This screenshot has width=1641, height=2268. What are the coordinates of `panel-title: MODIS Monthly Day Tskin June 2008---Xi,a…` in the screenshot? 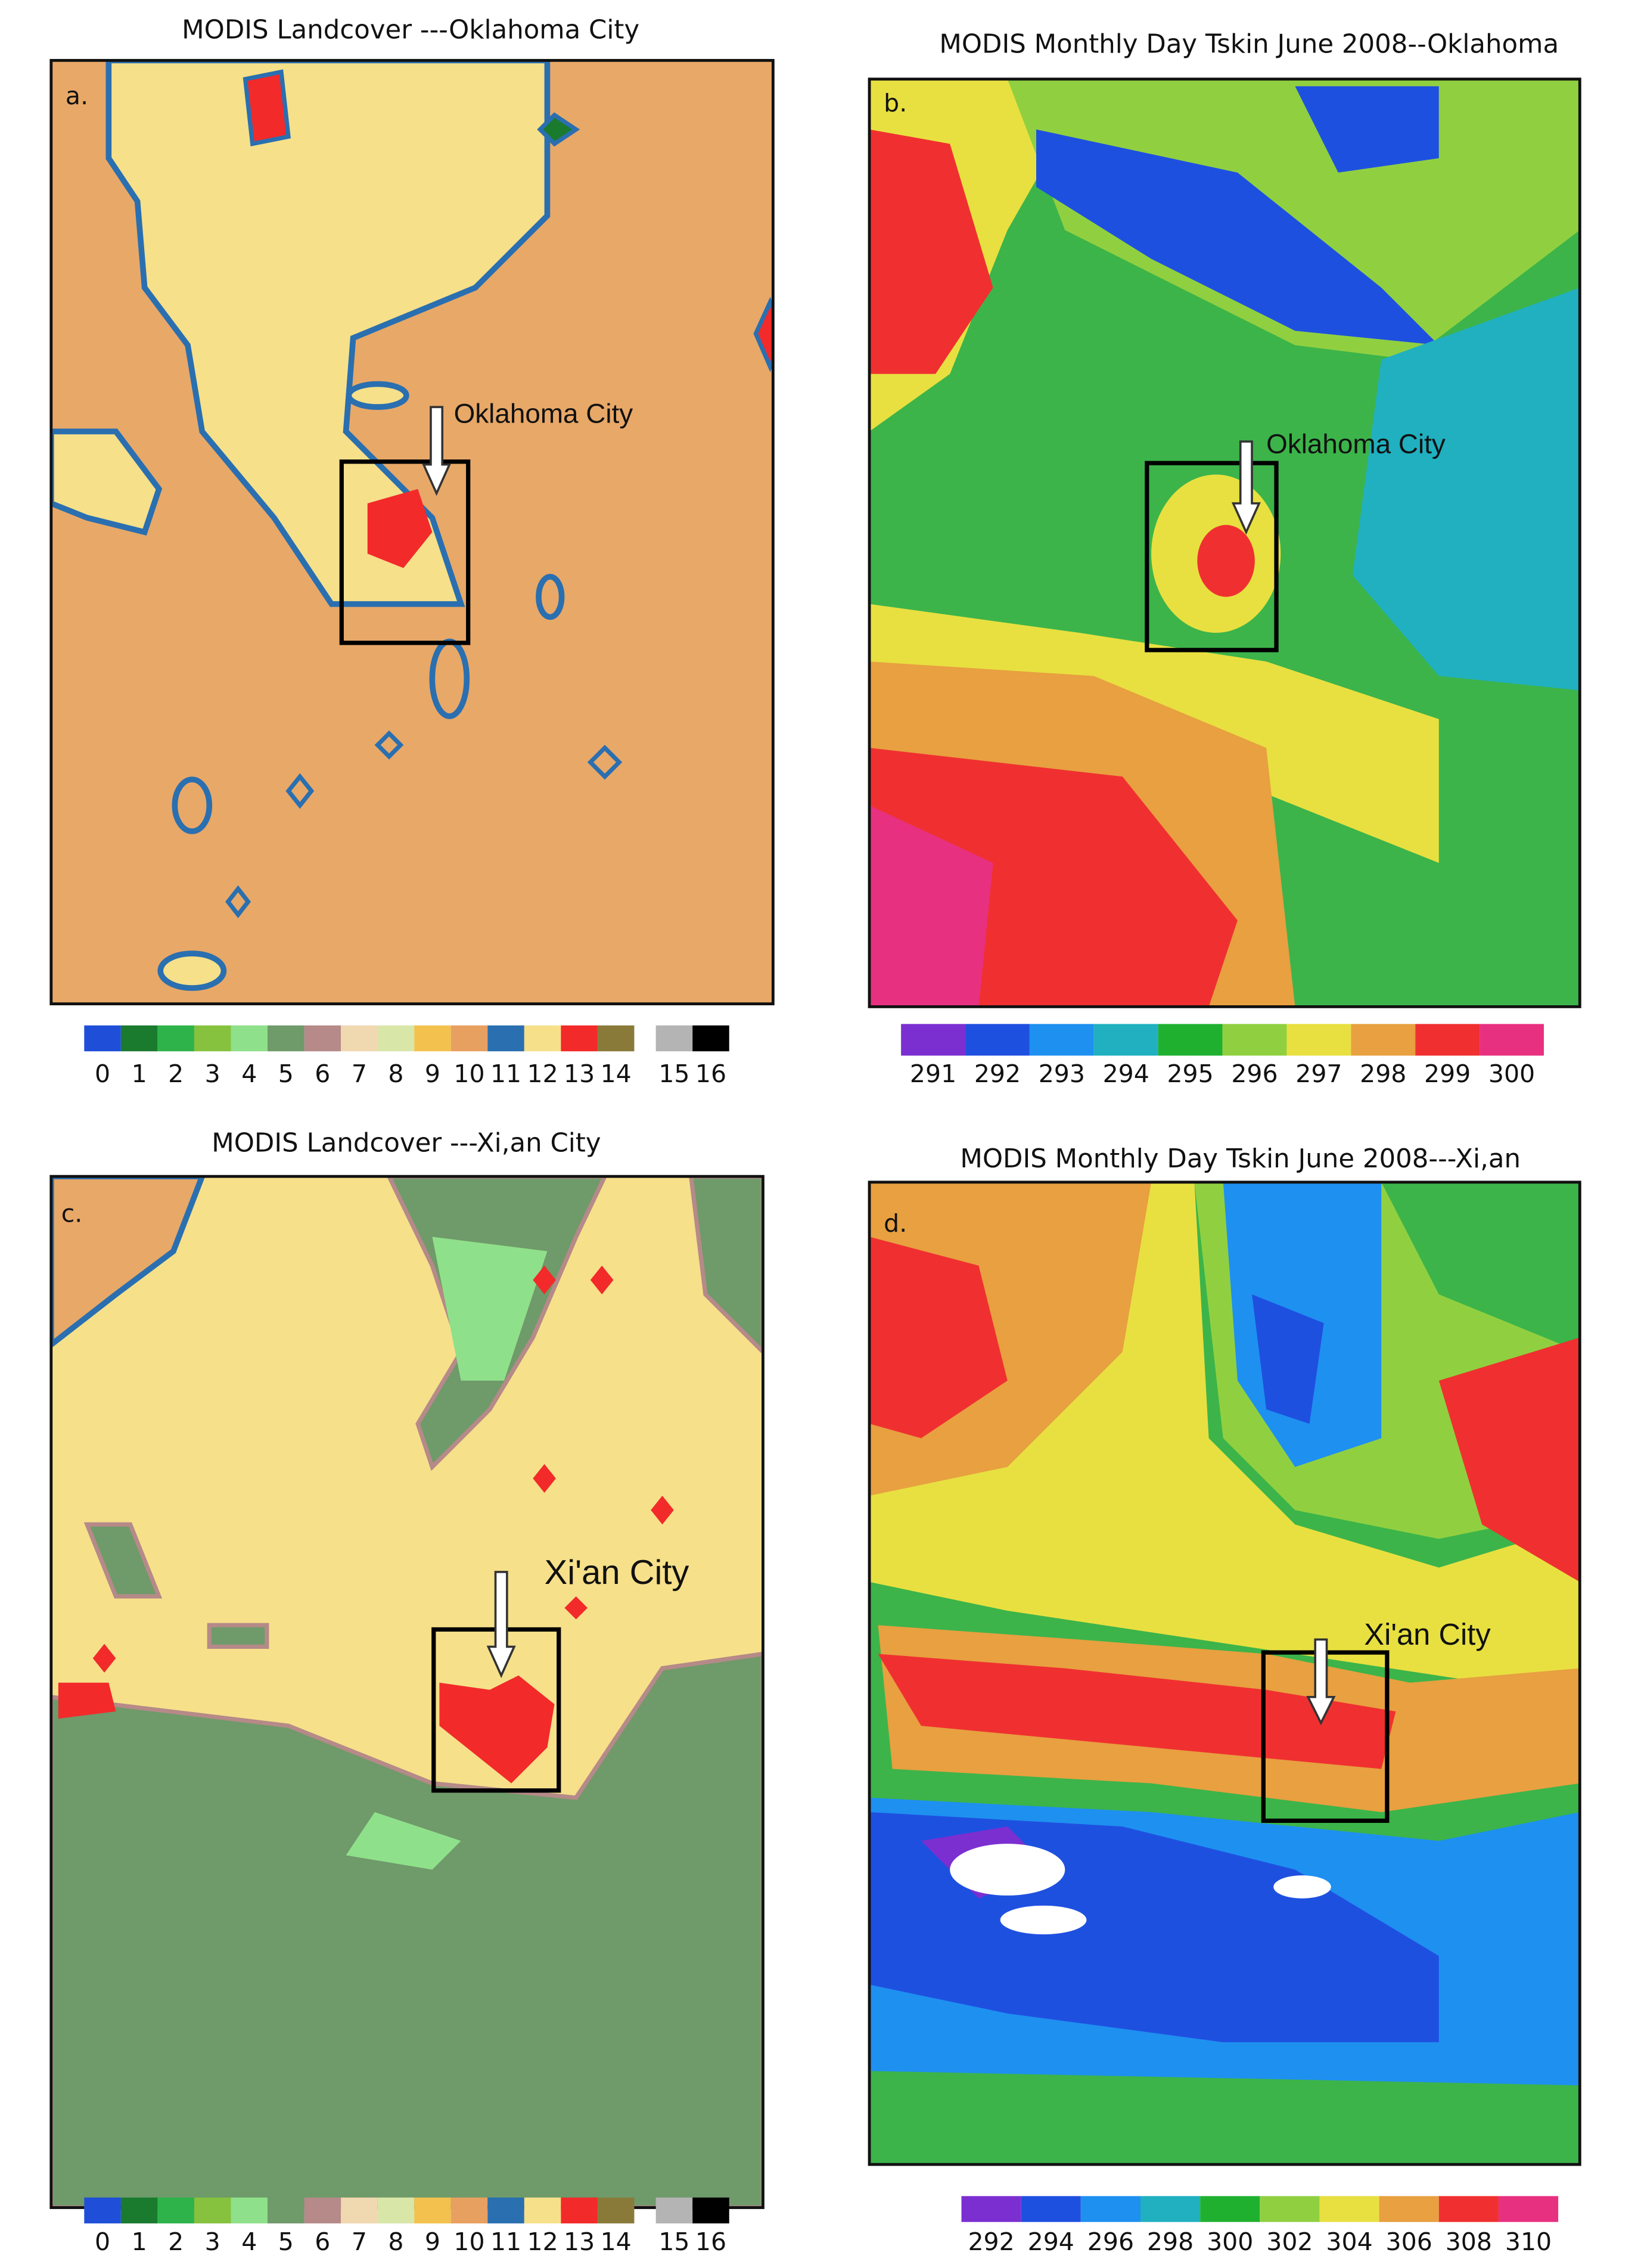 It's located at (1240, 1159).